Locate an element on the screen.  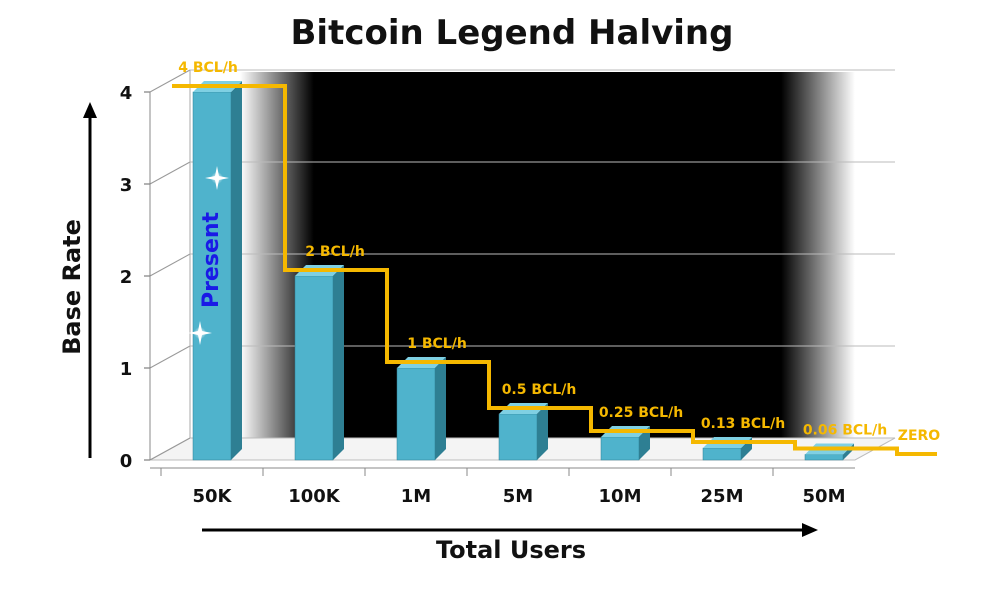
x-tick-label: 5M is located at coordinates (518, 496).